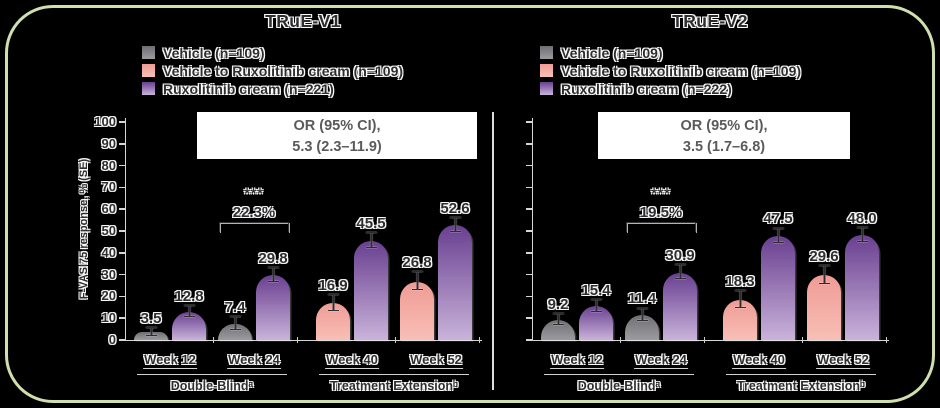 The height and width of the screenshot is (408, 940). I want to click on bar-crossover-week52: 26.8, so click(417, 229).